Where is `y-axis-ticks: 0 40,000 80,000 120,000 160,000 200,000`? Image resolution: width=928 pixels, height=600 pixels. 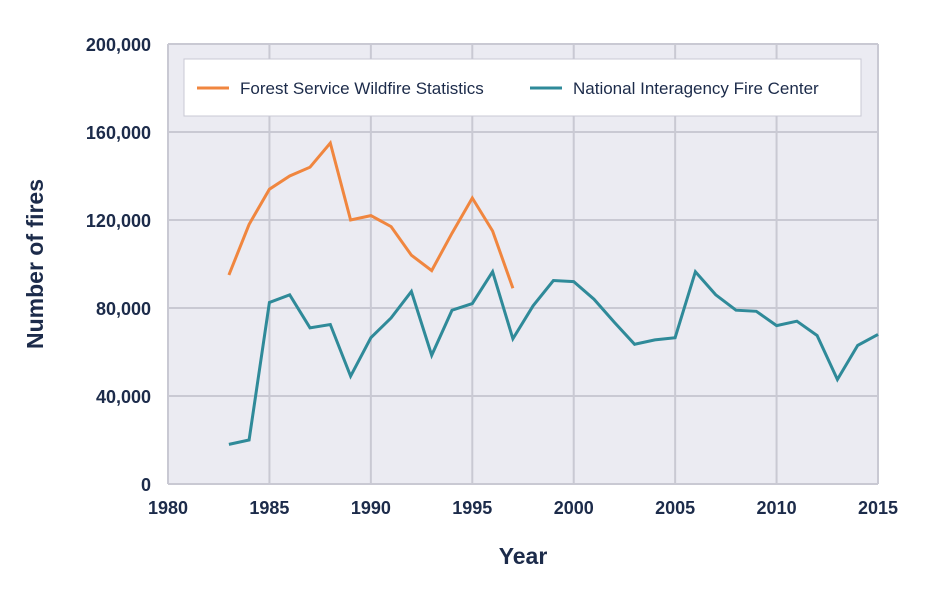
y-axis-ticks: 0 40,000 80,000 120,000 160,000 200,000 is located at coordinates (118, 265).